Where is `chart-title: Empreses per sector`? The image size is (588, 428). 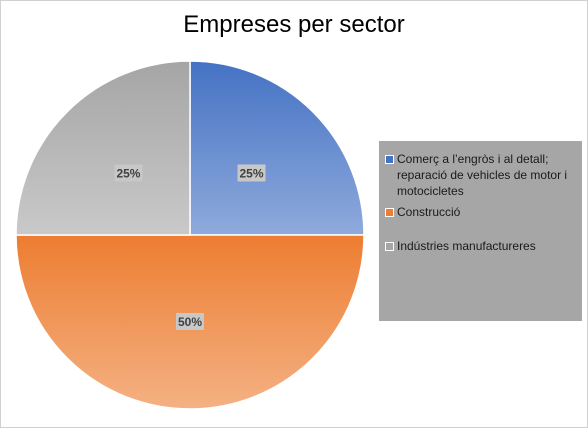 chart-title: Empreses per sector is located at coordinates (294, 24).